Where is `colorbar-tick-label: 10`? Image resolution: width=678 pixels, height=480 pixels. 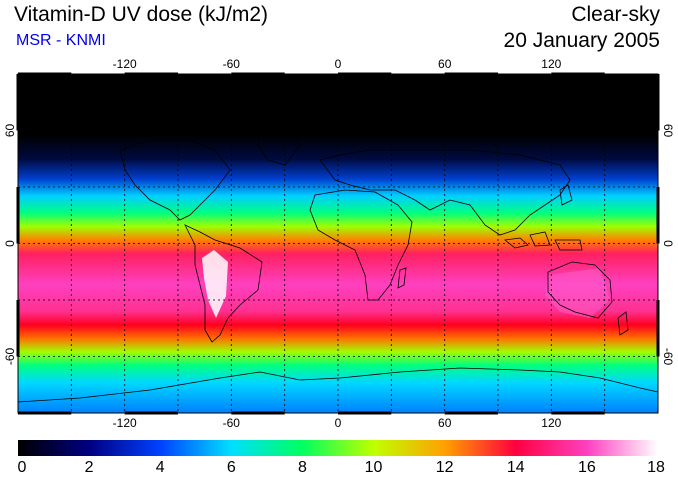
colorbar-tick-label: 10 is located at coordinates (373, 467).